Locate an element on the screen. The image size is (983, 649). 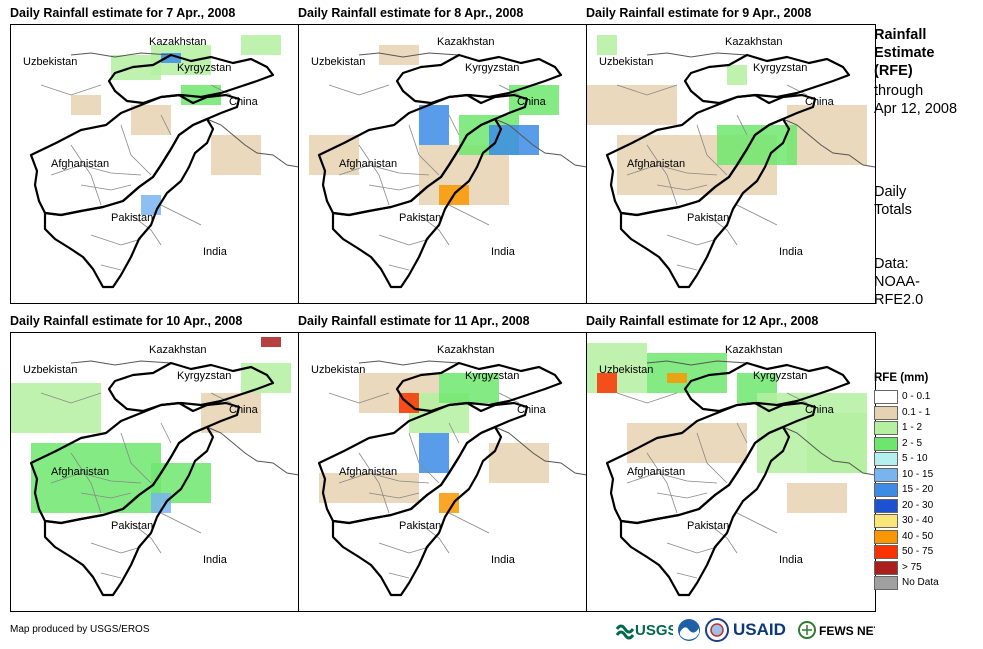
logo-strip: USGS USAID FEWS NET is located at coordinates (748, 630).